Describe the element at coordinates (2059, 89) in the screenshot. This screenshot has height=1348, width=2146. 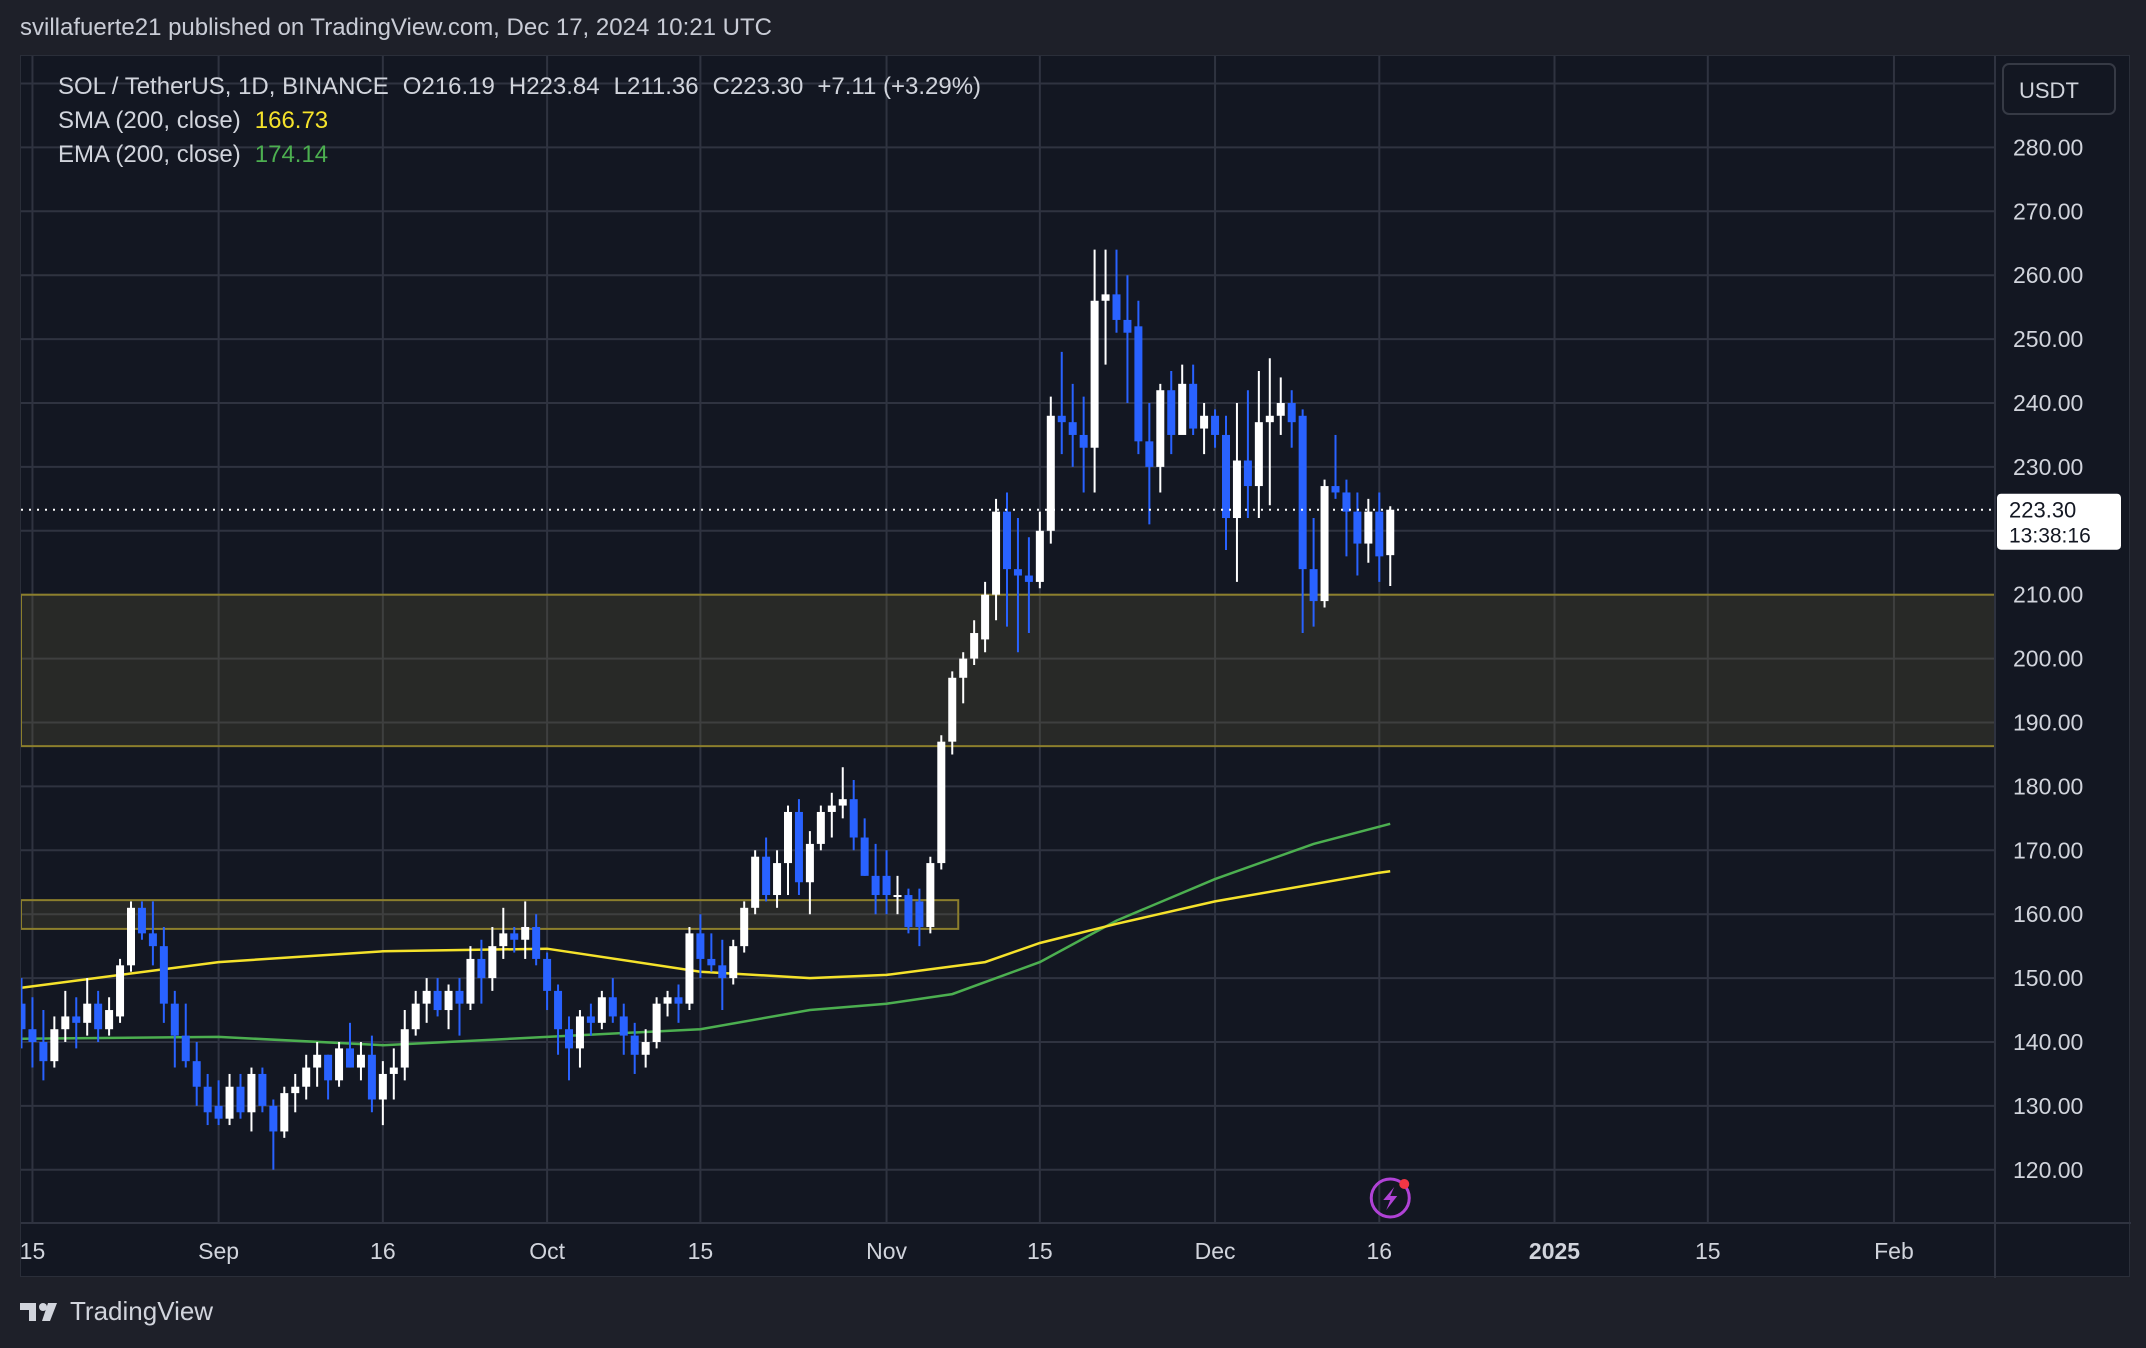
I see `currency-button` at that location.